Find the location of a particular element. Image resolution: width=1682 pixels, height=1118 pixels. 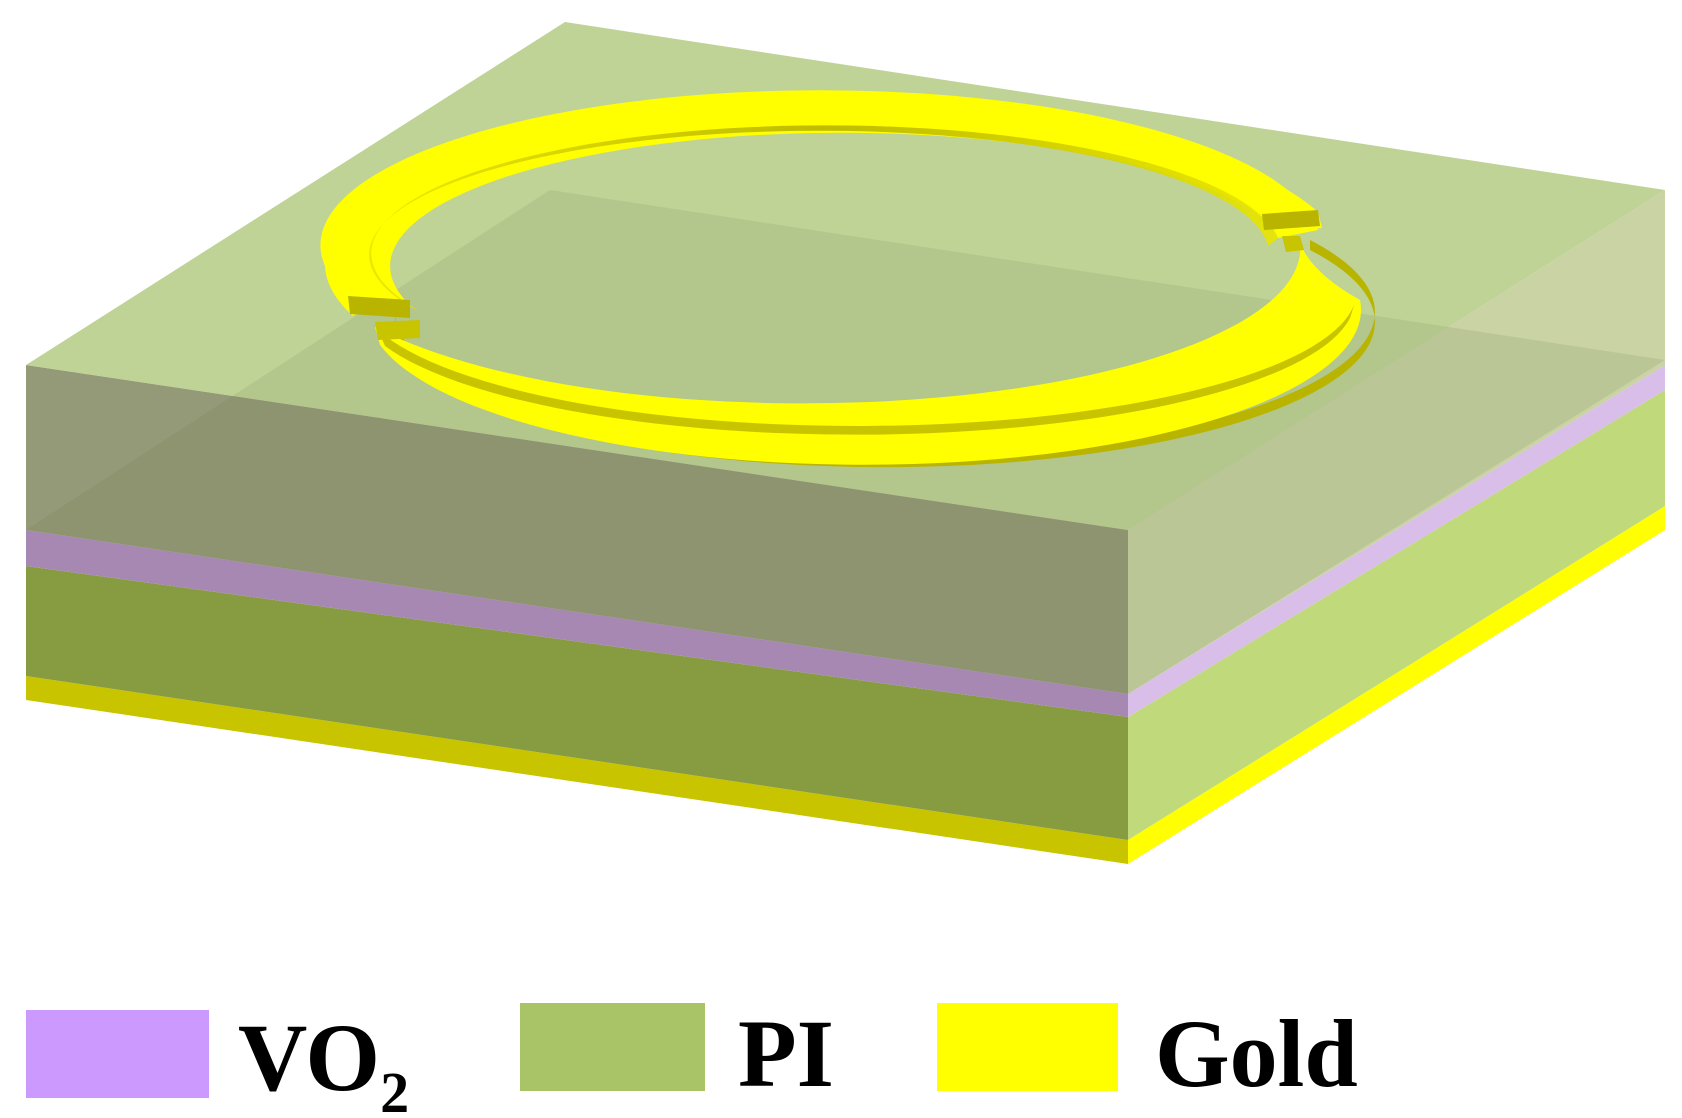

legend-label-pi: PI is located at coordinates (786, 1053).